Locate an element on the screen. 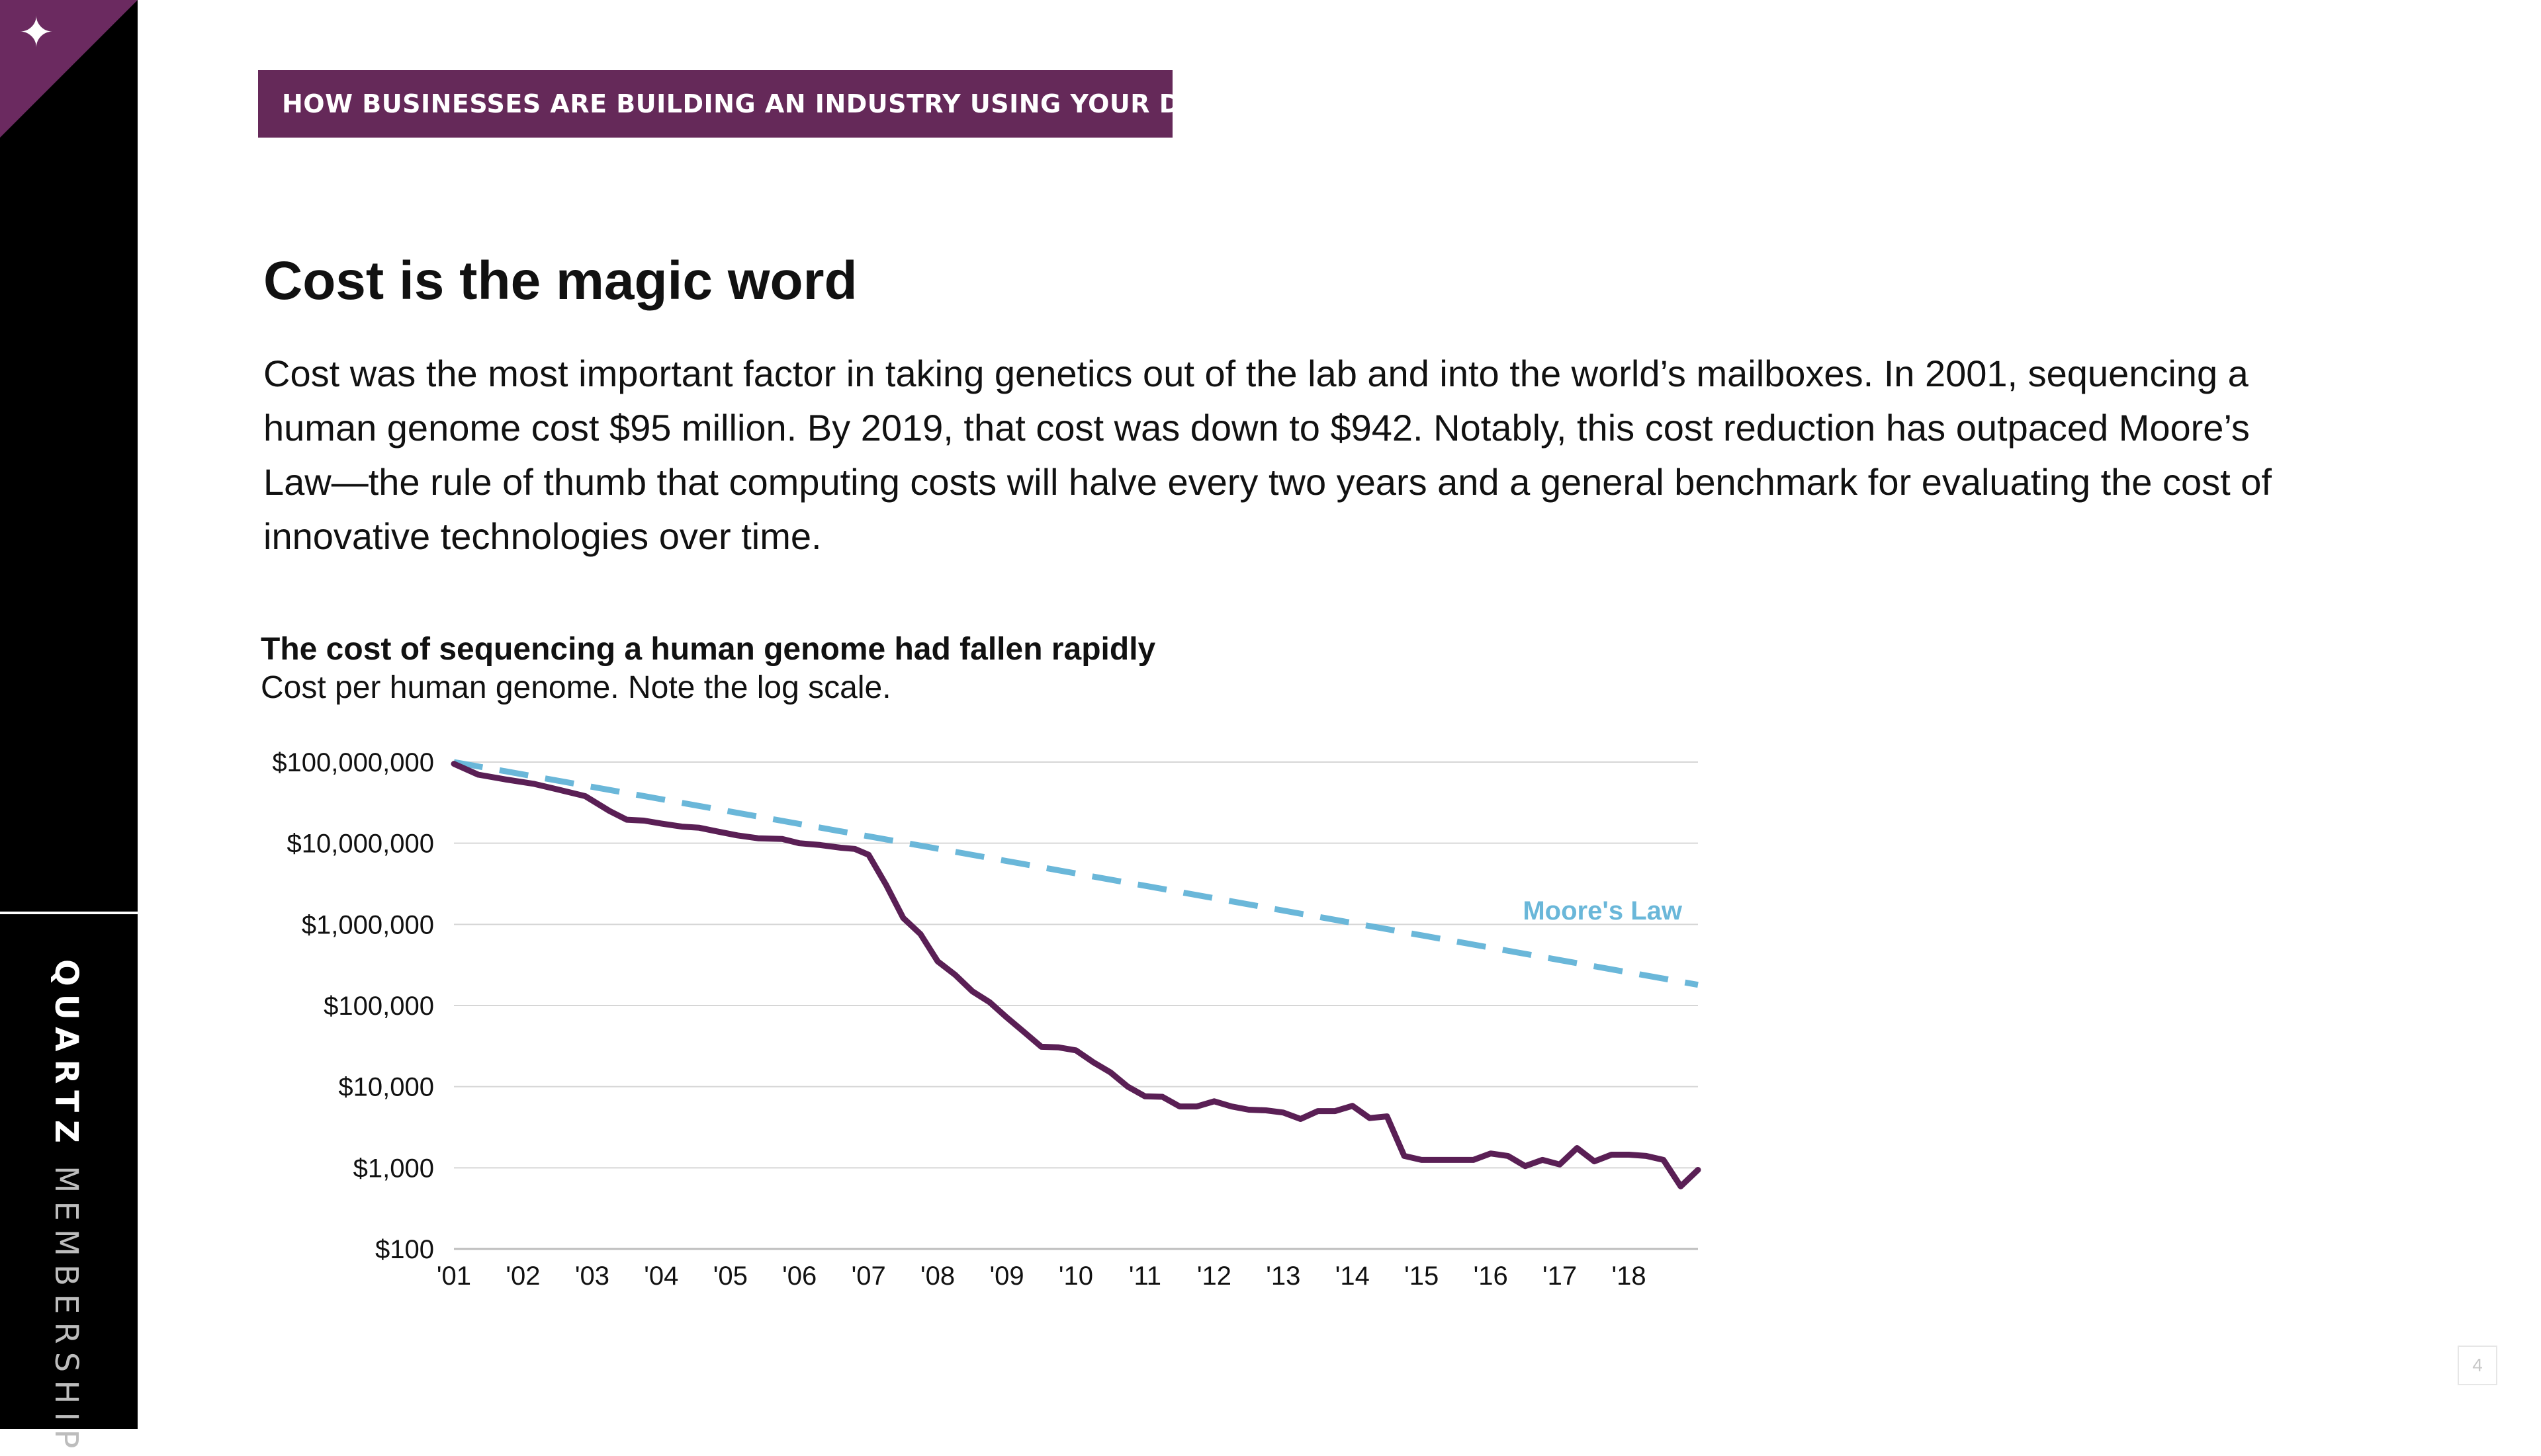  x-tick-label: '10 is located at coordinates (1076, 1276).